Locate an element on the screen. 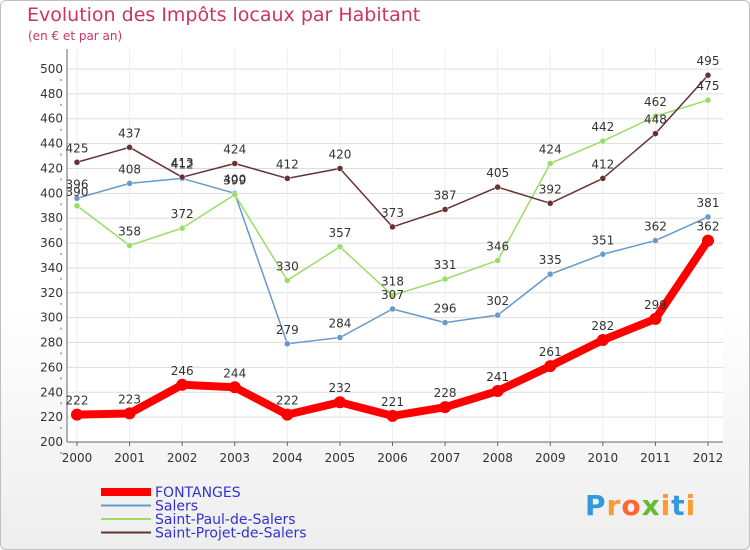 The width and height of the screenshot is (750, 550). data-label: 279 is located at coordinates (287, 330).